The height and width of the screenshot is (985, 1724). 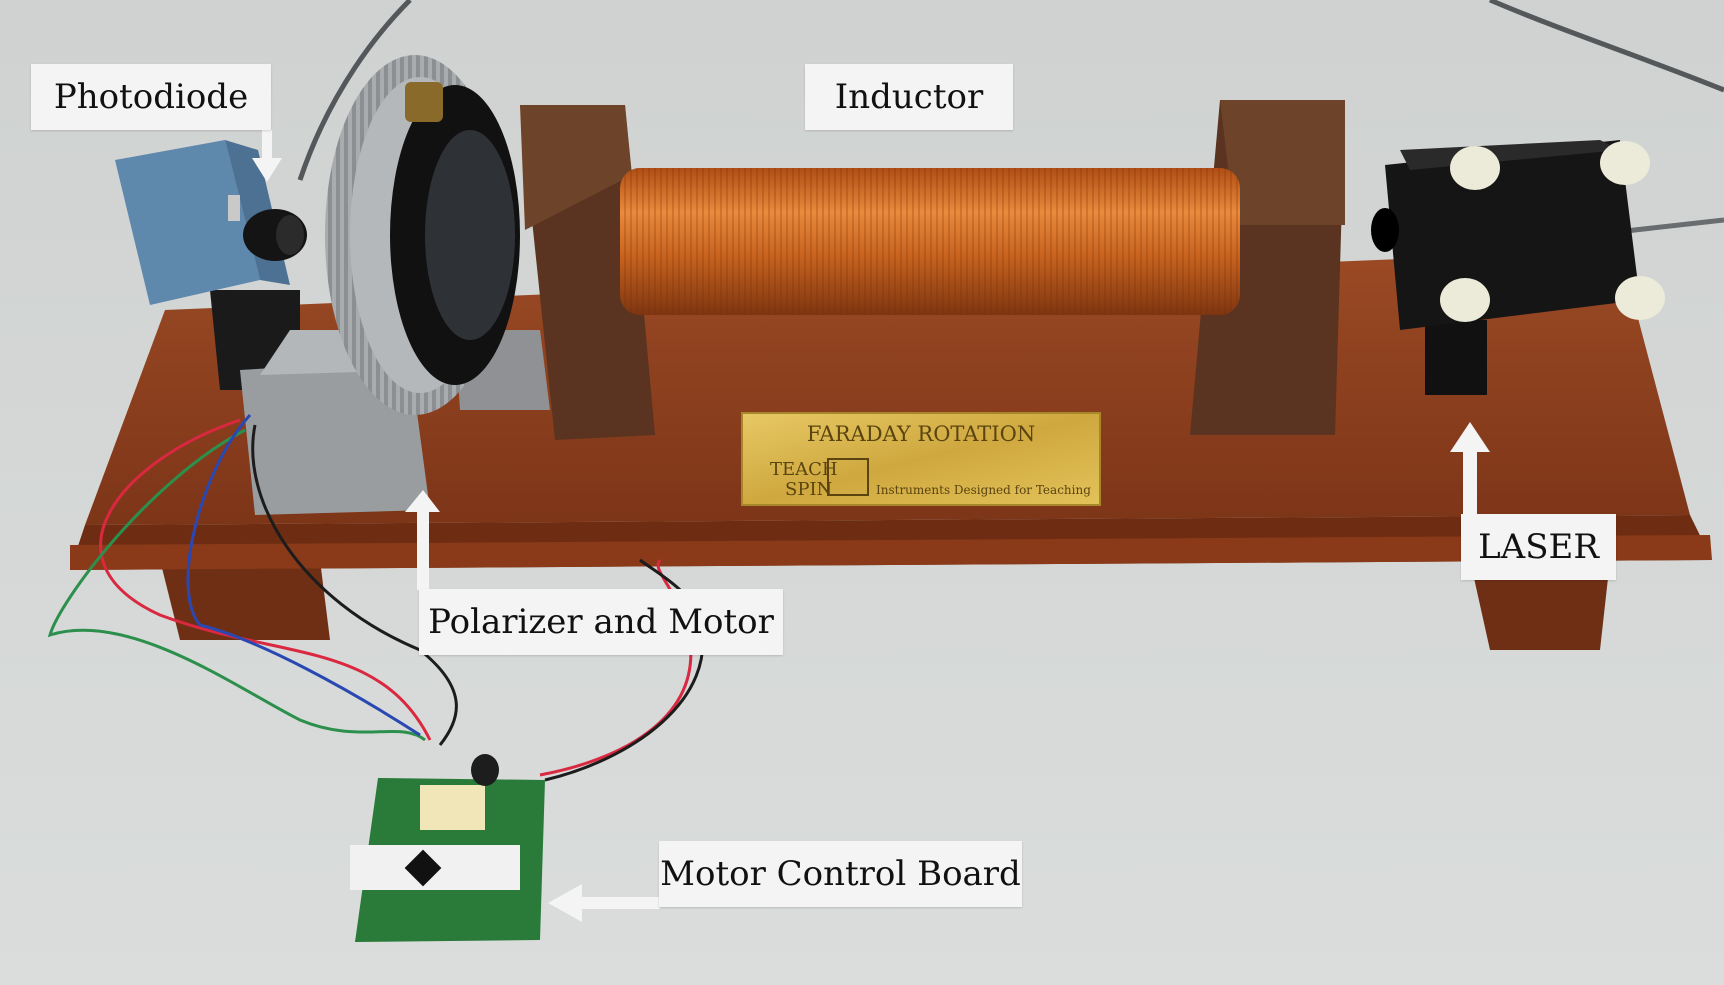 What do you see at coordinates (1606, 46) in the screenshot?
I see `cable-top-right` at bounding box center [1606, 46].